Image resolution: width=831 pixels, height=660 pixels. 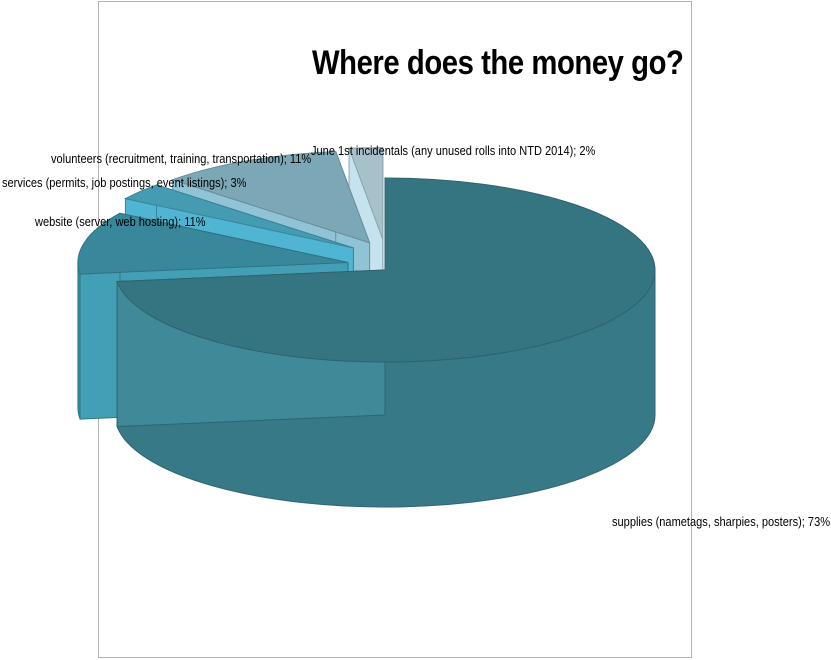 I want to click on pie-top-website, so click(x=213, y=243).